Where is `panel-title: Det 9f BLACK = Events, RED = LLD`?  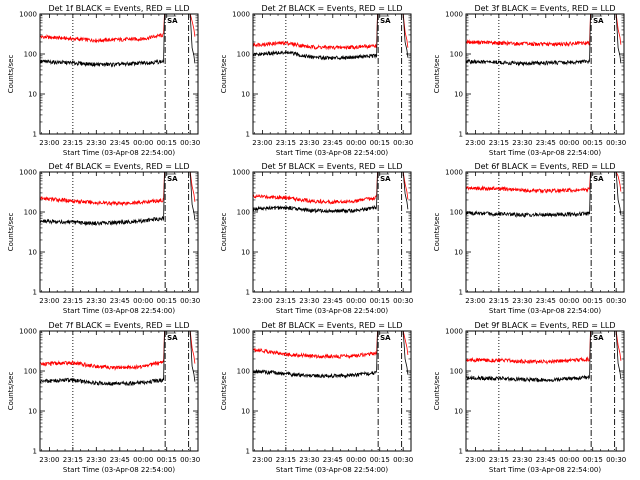
panel-title: Det 9f BLACK = Events, RED = LLD is located at coordinates (544, 325).